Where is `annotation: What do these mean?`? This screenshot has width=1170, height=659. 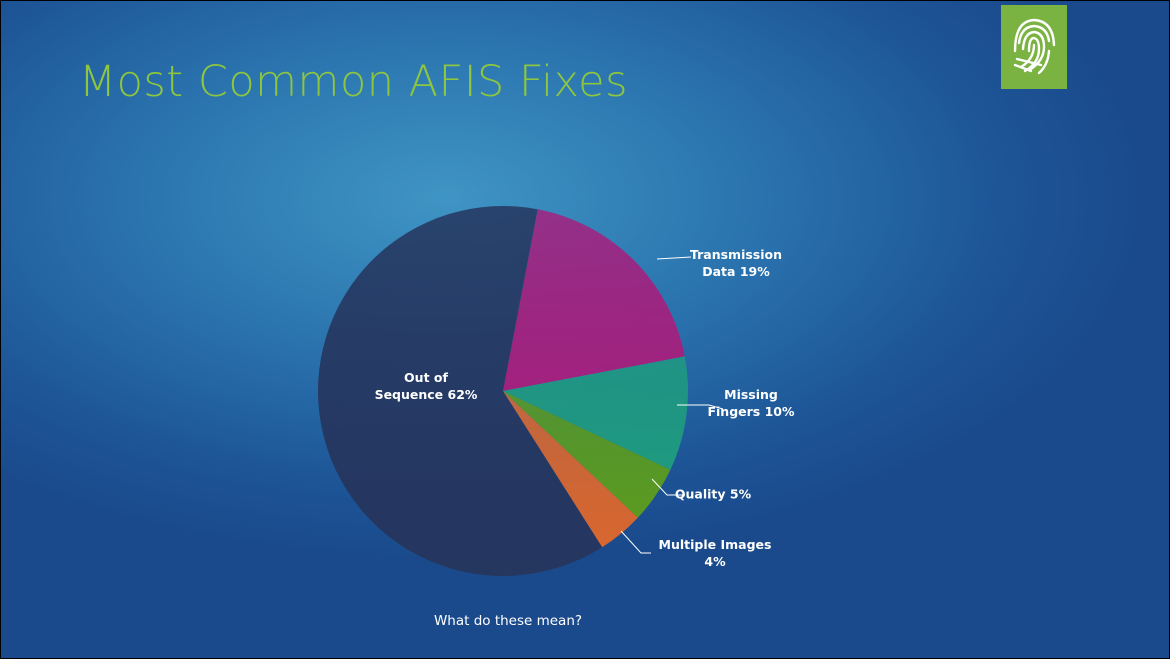 annotation: What do these mean? is located at coordinates (508, 621).